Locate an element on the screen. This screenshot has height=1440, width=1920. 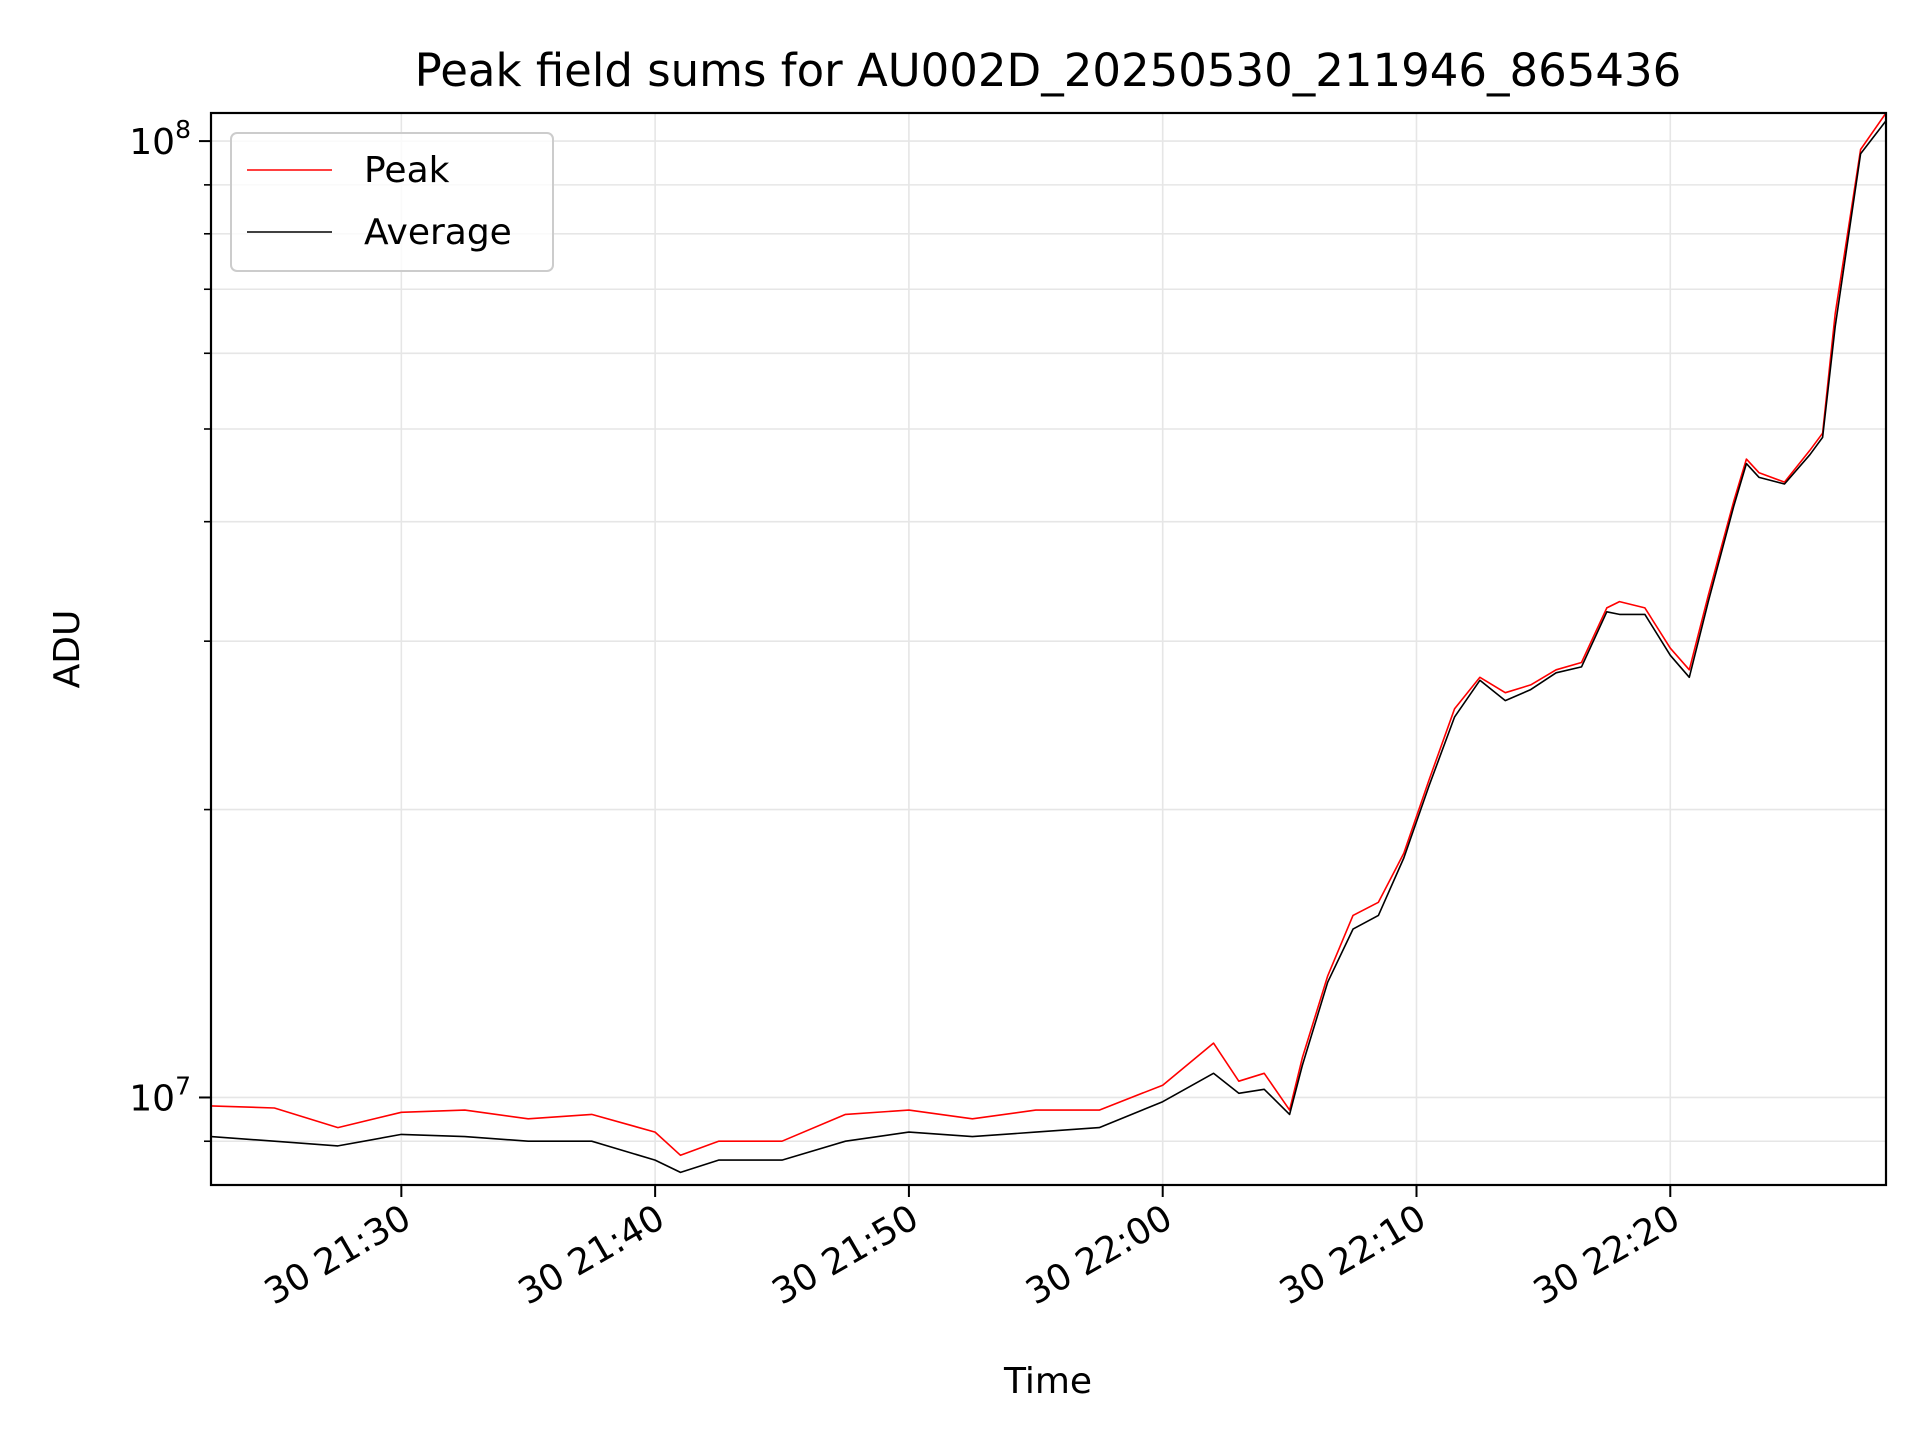
legend-label-average: Average is located at coordinates (438, 232).